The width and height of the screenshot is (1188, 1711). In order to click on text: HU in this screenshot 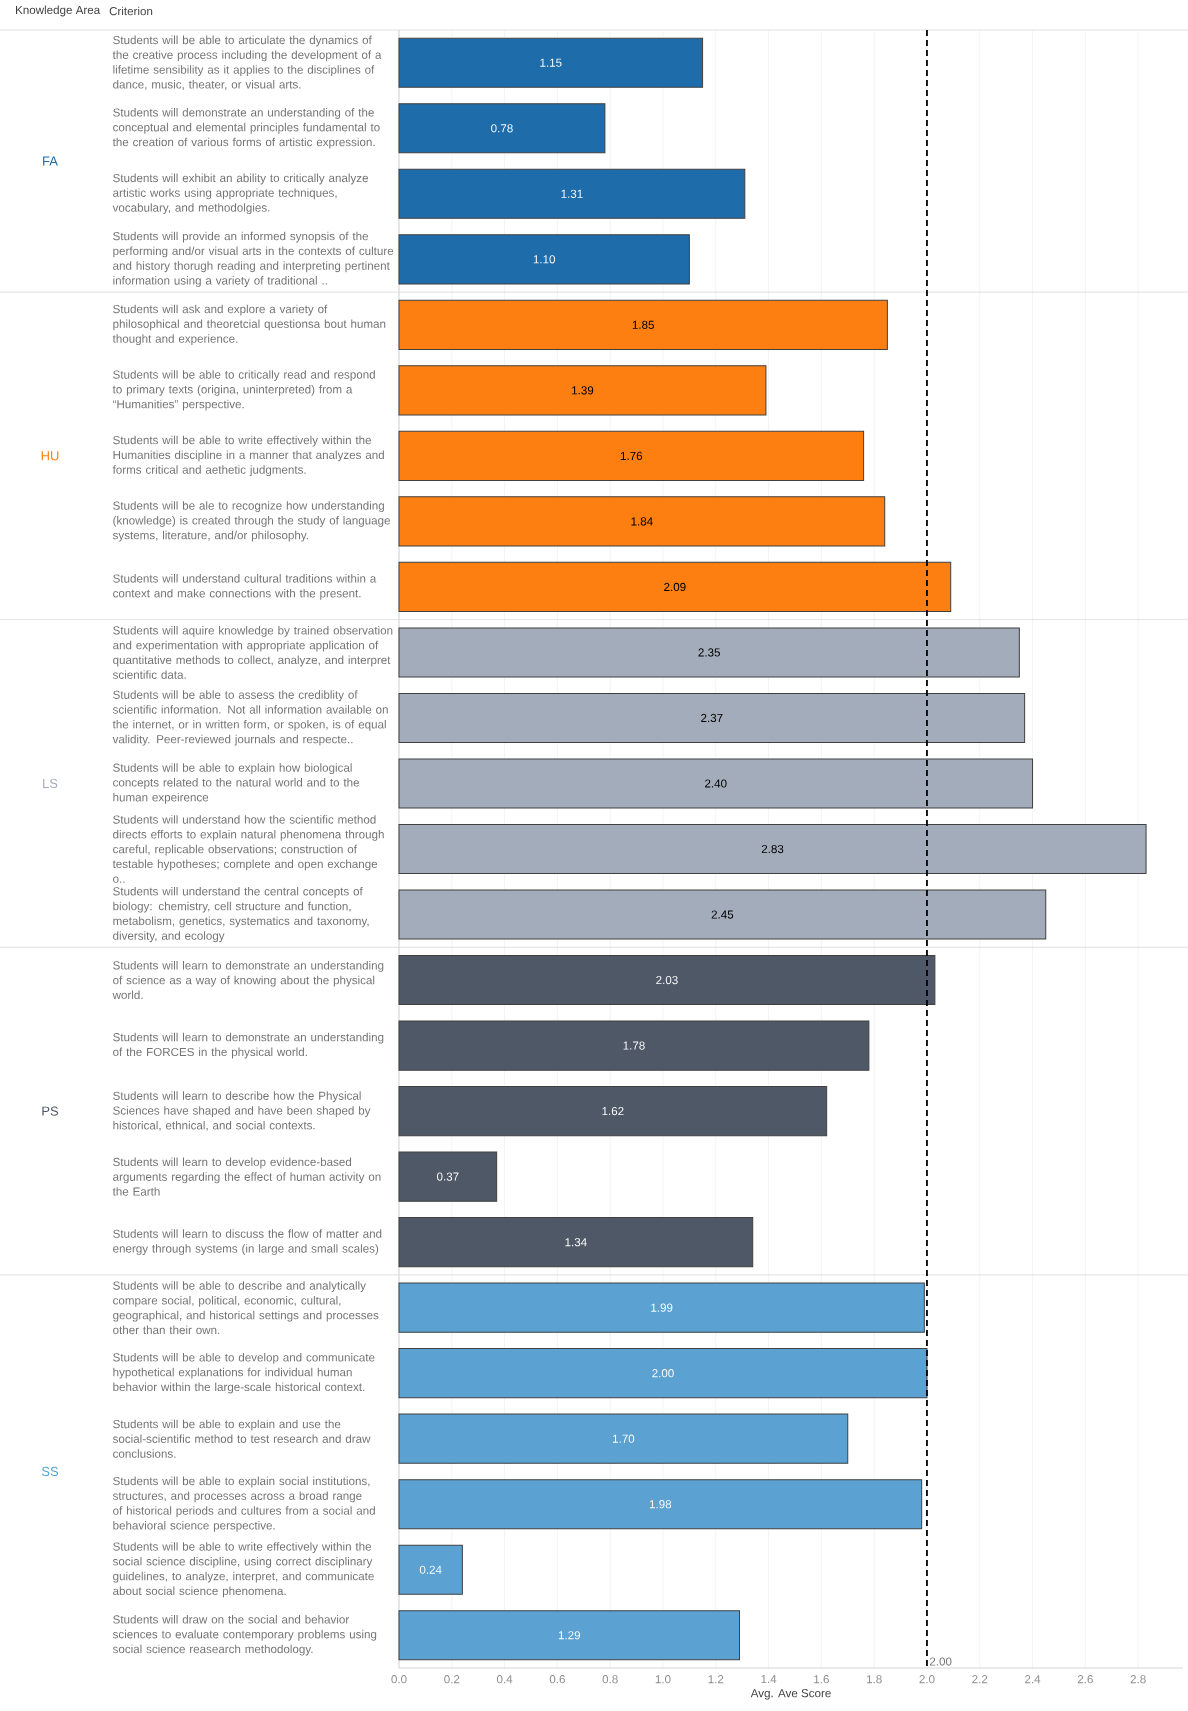, I will do `click(50, 456)`.